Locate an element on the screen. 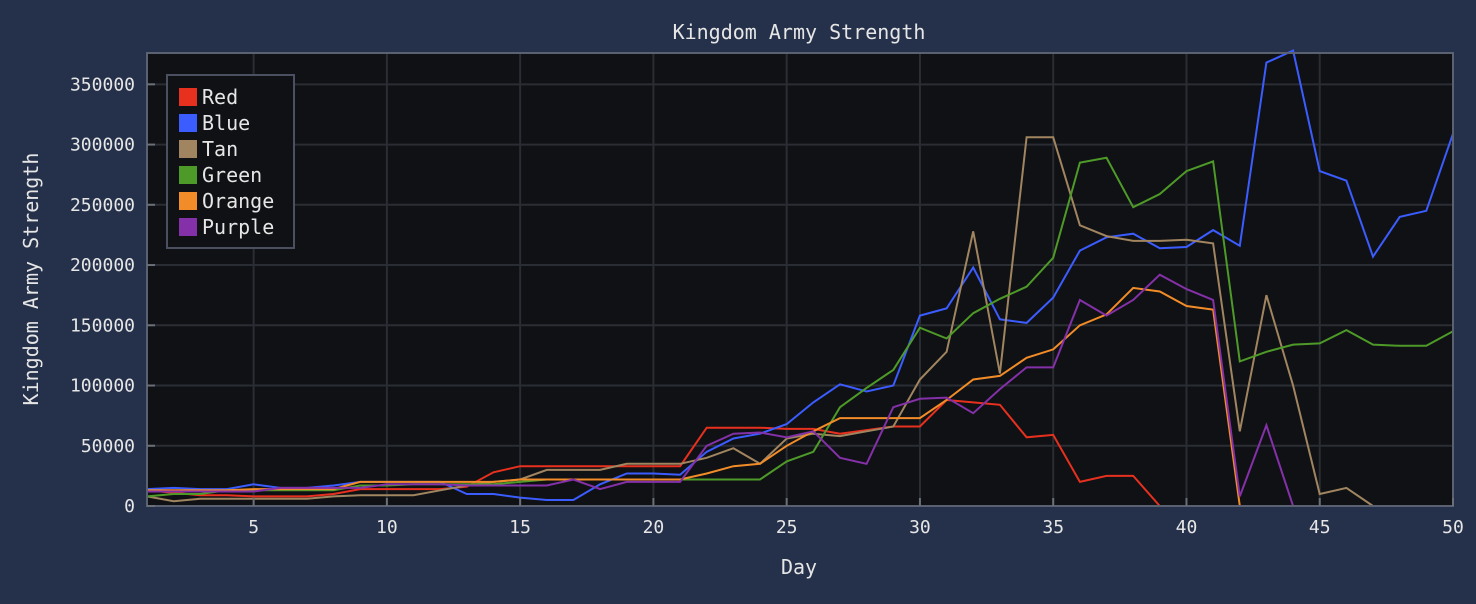 The height and width of the screenshot is (604, 1476). y-tick-label: 200000 is located at coordinates (102, 265).